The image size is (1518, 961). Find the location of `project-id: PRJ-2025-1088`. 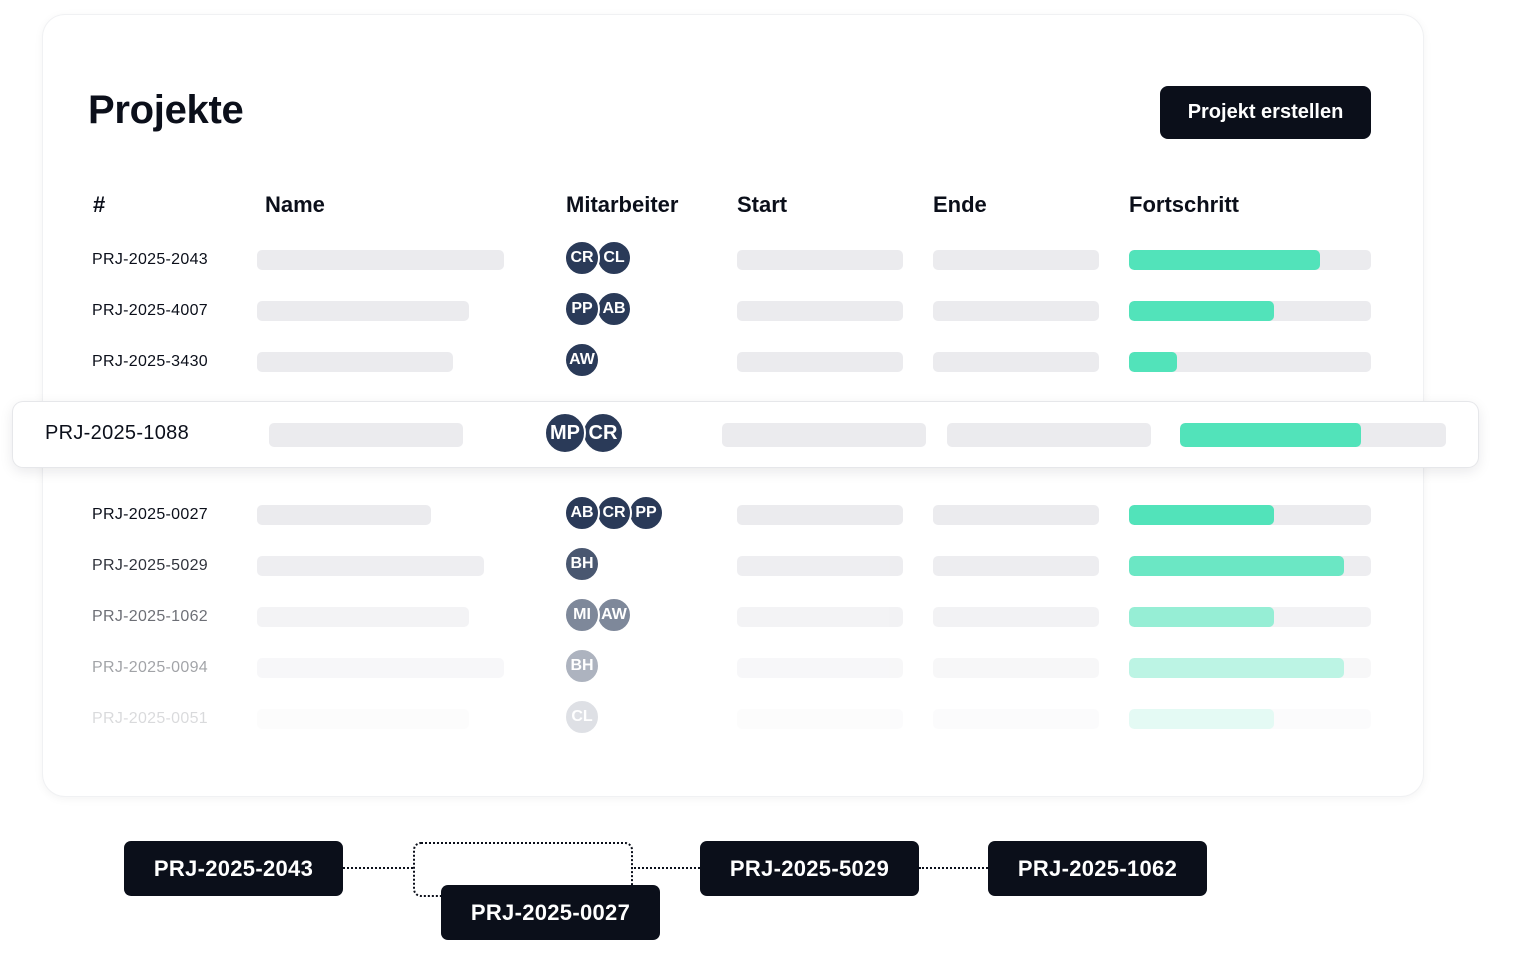

project-id: PRJ-2025-1088 is located at coordinates (117, 433).